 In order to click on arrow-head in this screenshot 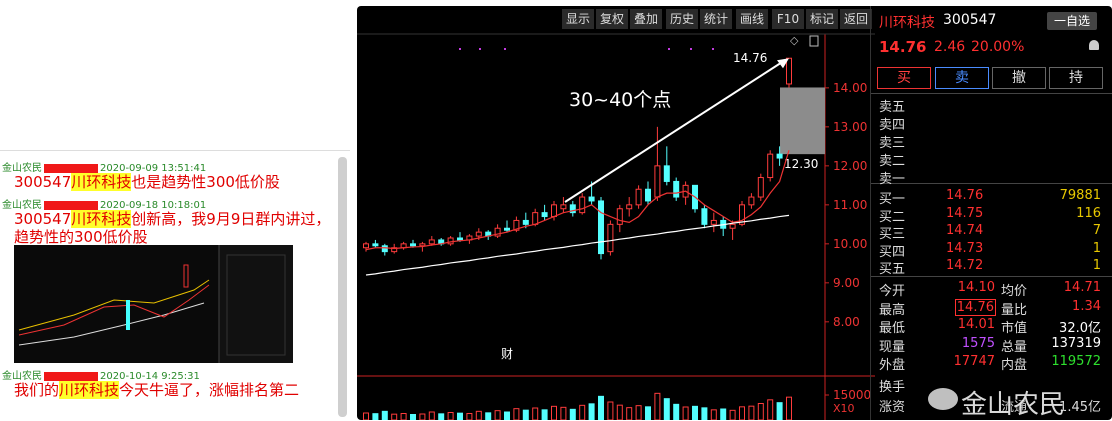, I will do `click(783, 63)`.